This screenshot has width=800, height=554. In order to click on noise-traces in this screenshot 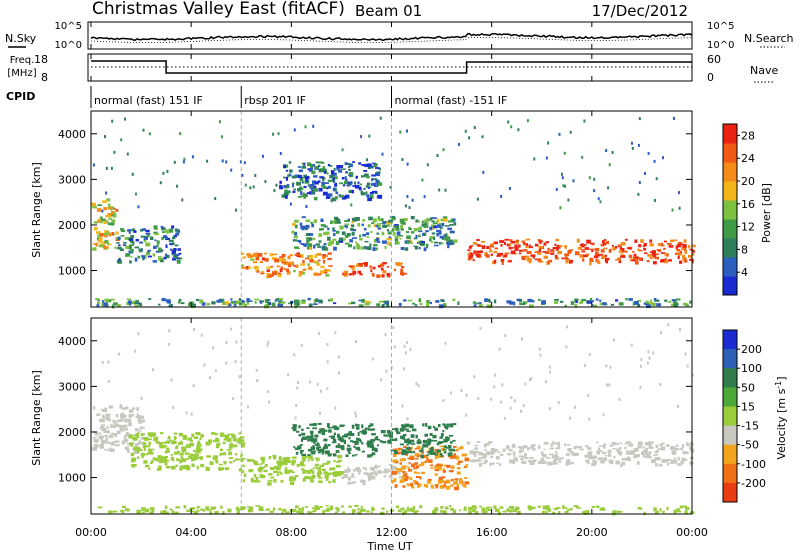, I will do `click(391, 37)`.